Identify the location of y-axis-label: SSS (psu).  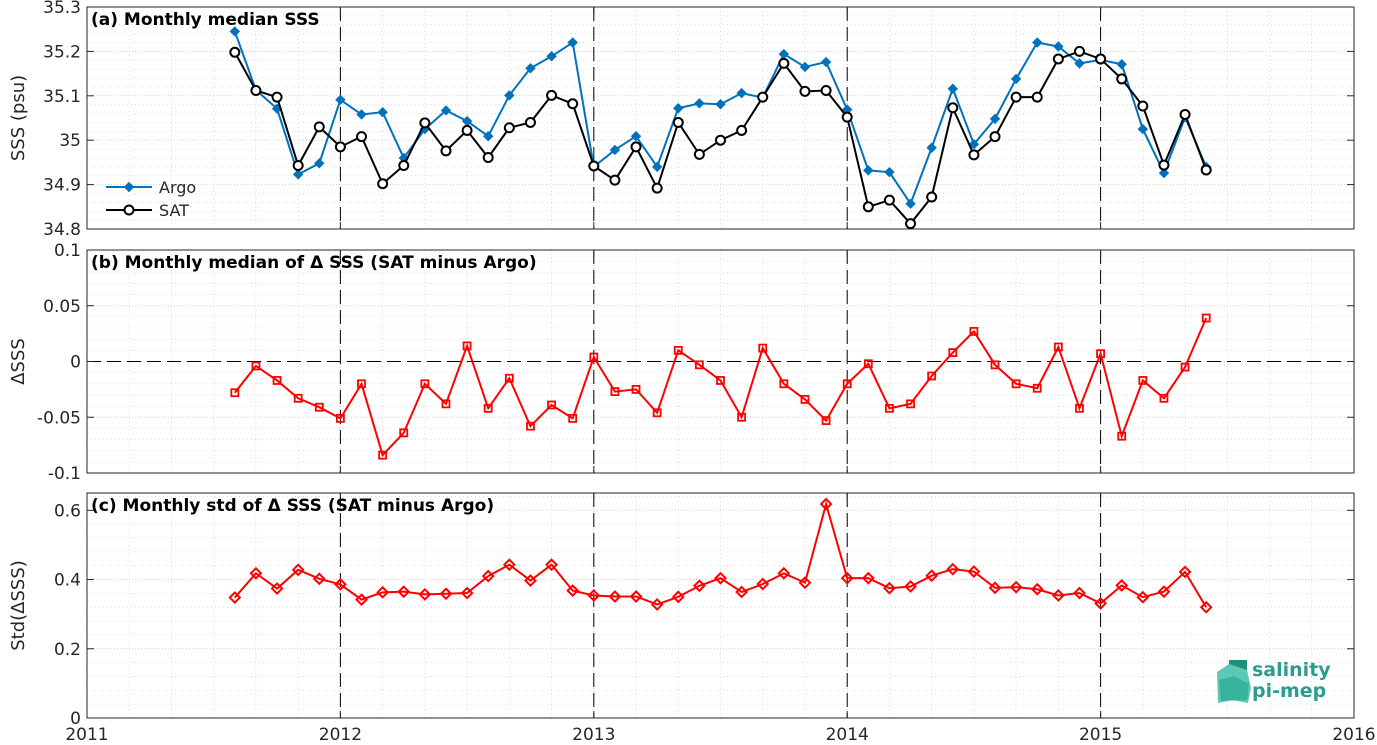
(18, 118).